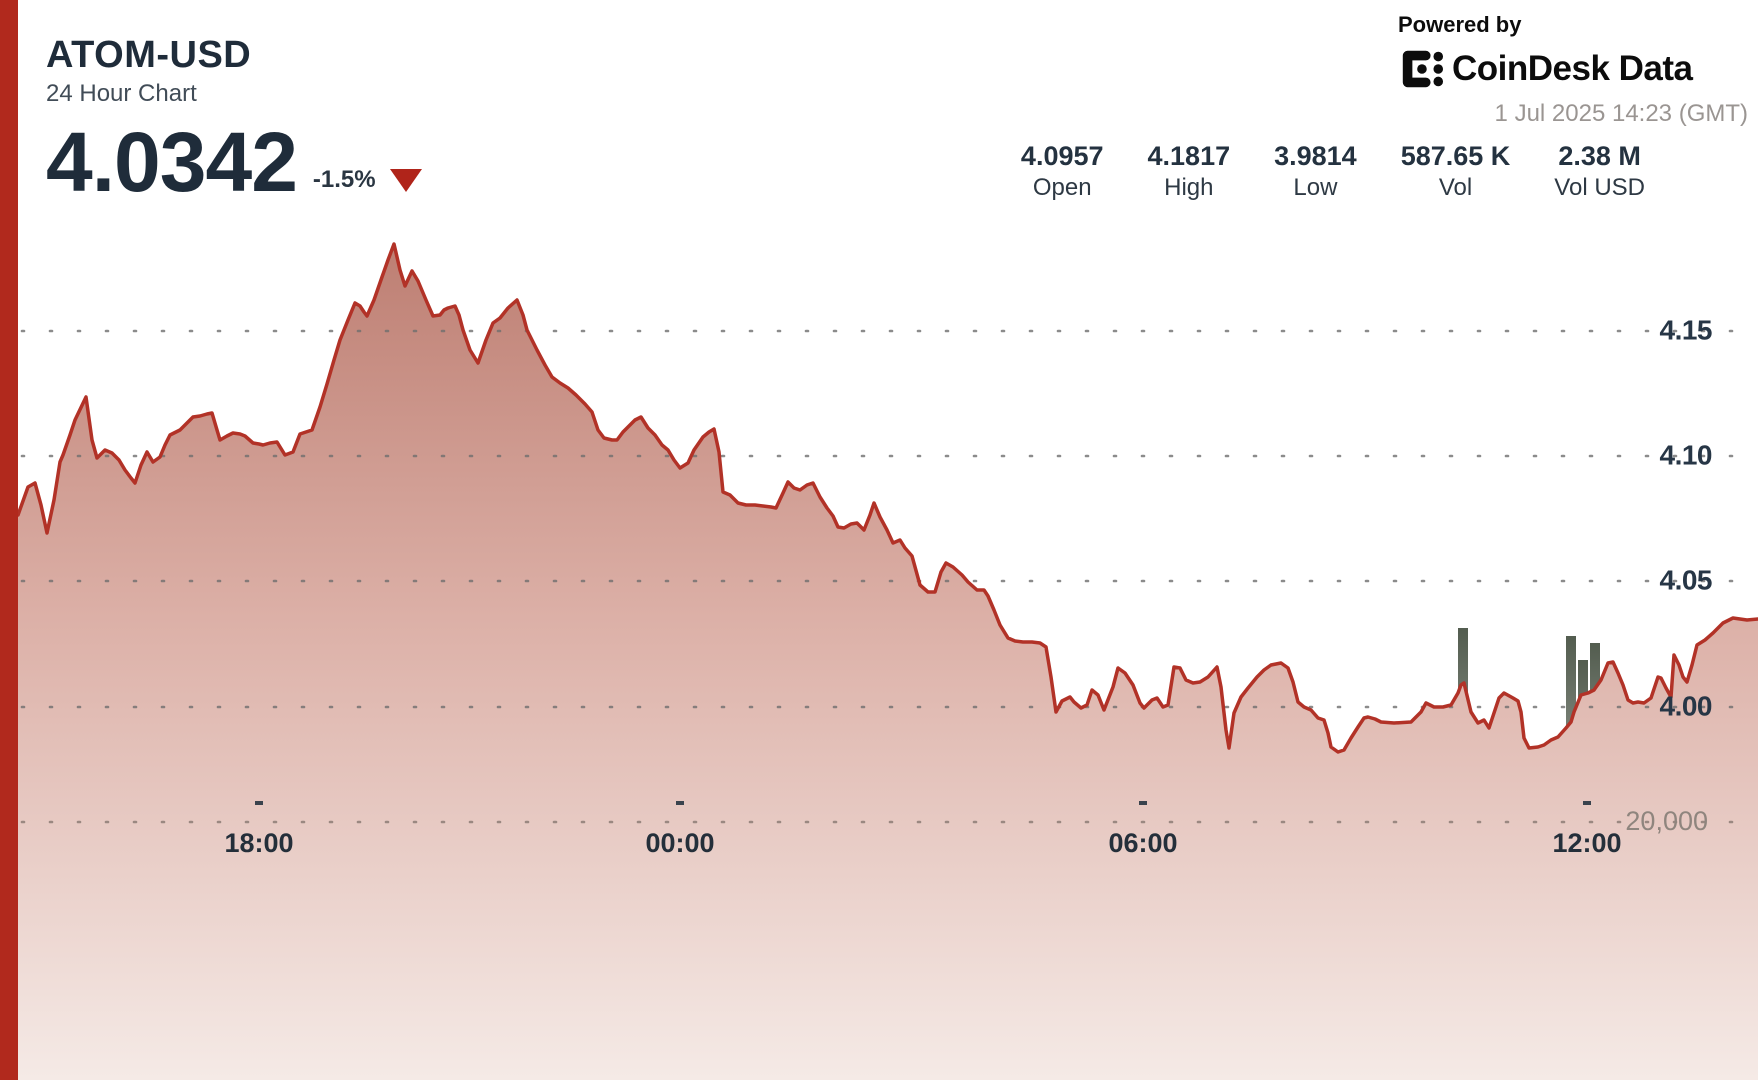  Describe the element at coordinates (1189, 187) in the screenshot. I see `stat-label: High` at that location.